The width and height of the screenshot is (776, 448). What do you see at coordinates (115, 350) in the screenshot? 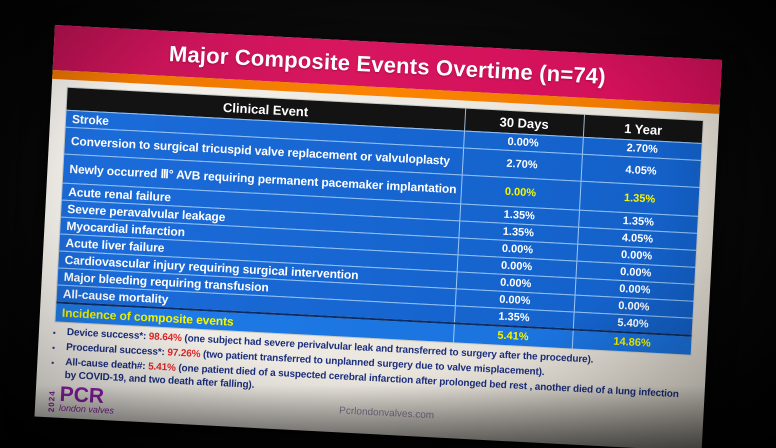
I see `footnote-label: Procedural success*:` at bounding box center [115, 350].